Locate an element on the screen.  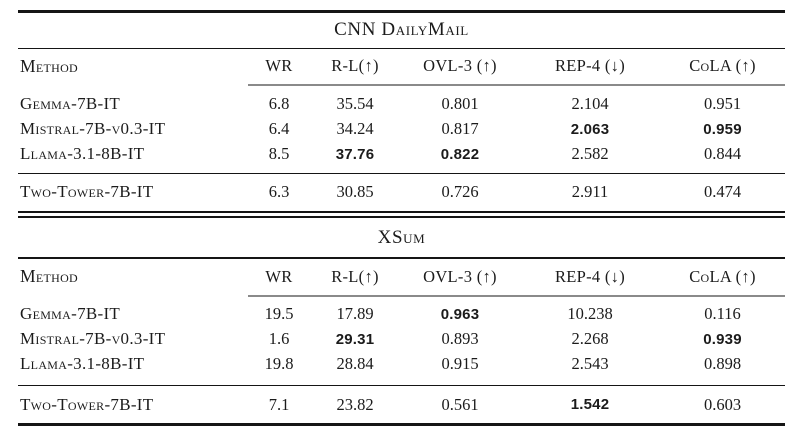
cola-cell: 0.959 is located at coordinates (722, 129).